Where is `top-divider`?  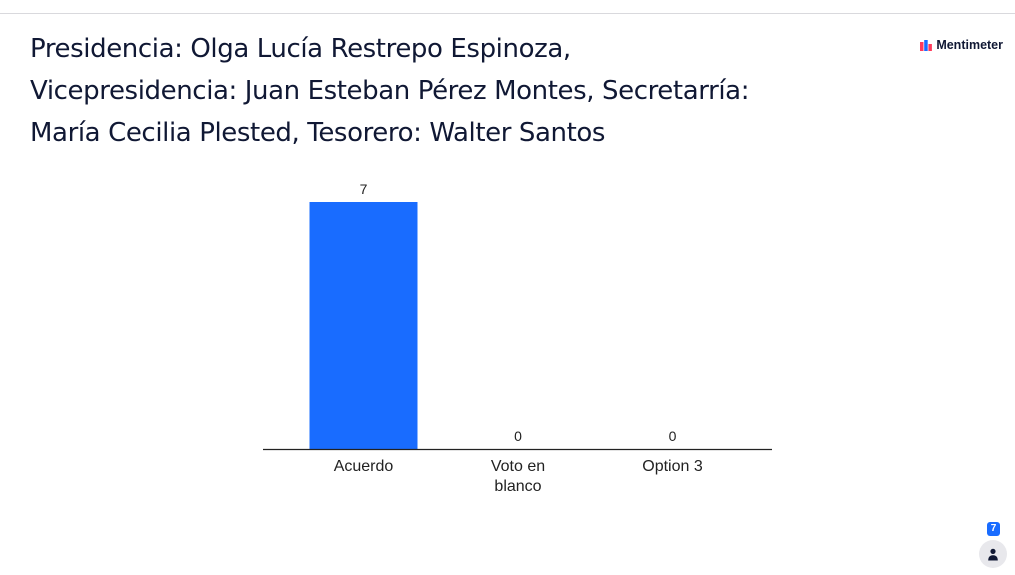
top-divider is located at coordinates (507, 13).